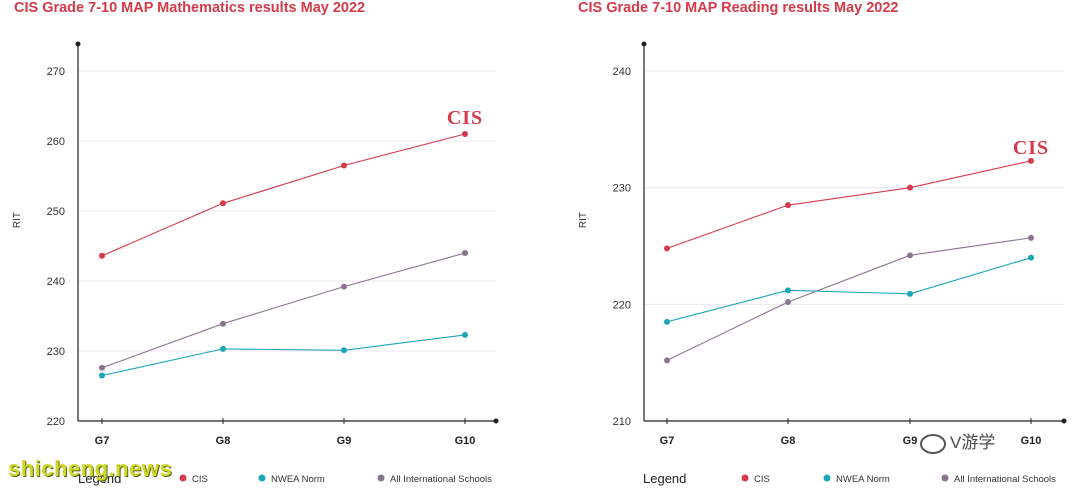 The image size is (1080, 490). I want to click on site-watermark: shicheng.news, so click(90, 468).